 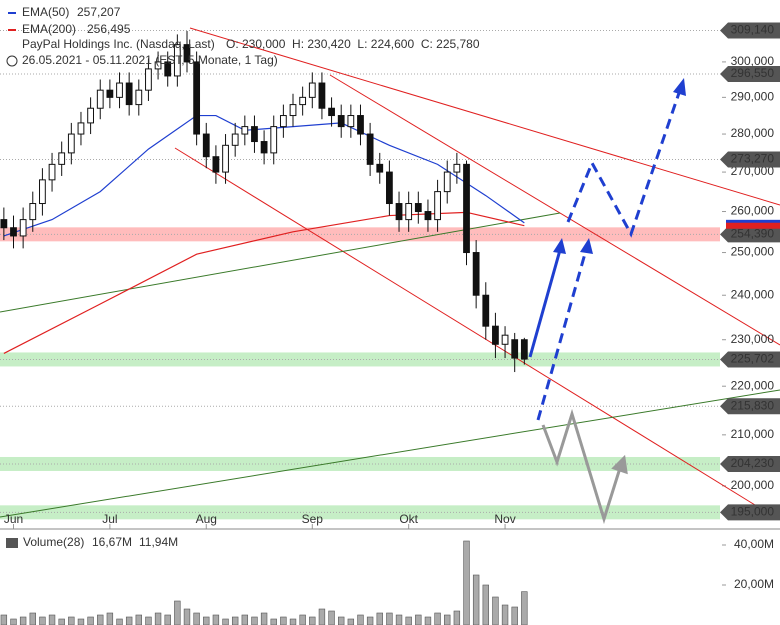 I want to click on arrows, so click(x=607, y=301).